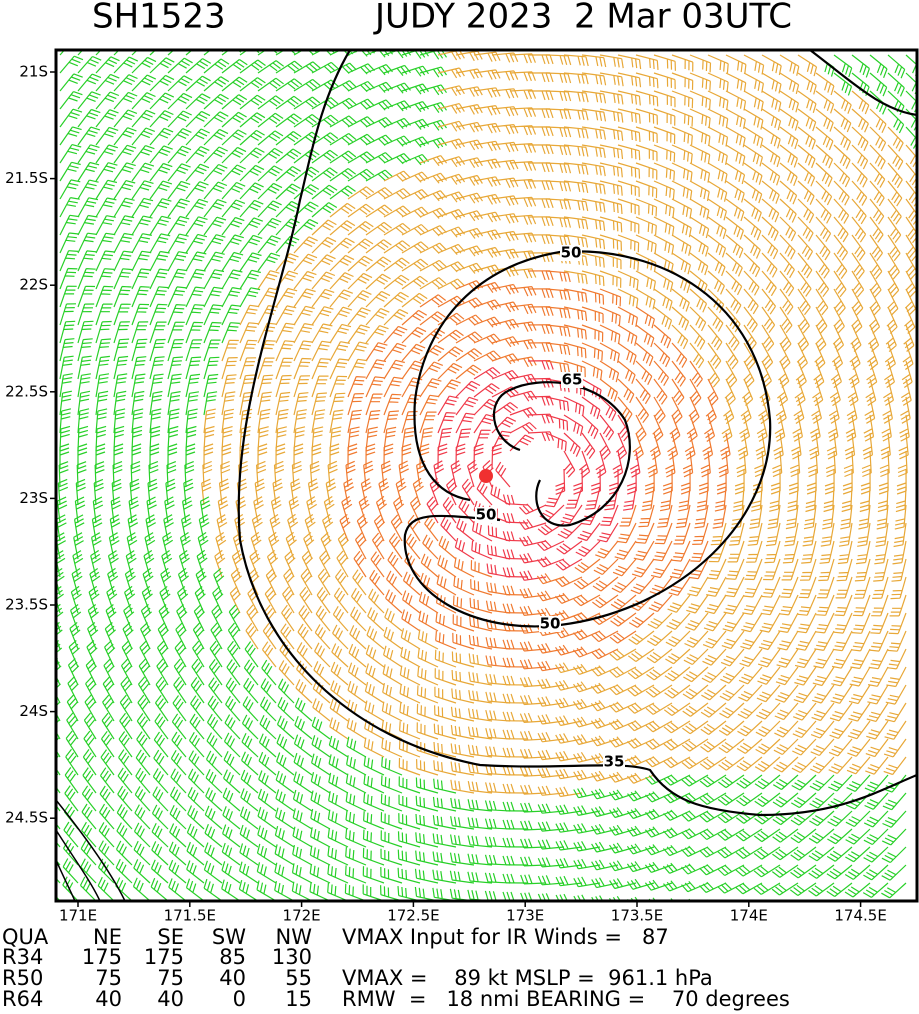 The image size is (919, 1014). Describe the element at coordinates (159, 18) in the screenshot. I see `storm-id: SH1523` at that location.